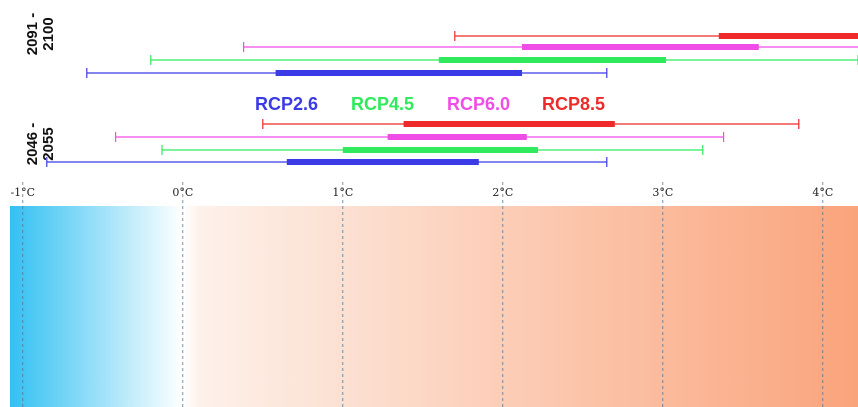  What do you see at coordinates (421, 192) in the screenshot?
I see `x-axis-tick-labels: -1°C 0°C 1°C 2°C 3°C 4°C` at bounding box center [421, 192].